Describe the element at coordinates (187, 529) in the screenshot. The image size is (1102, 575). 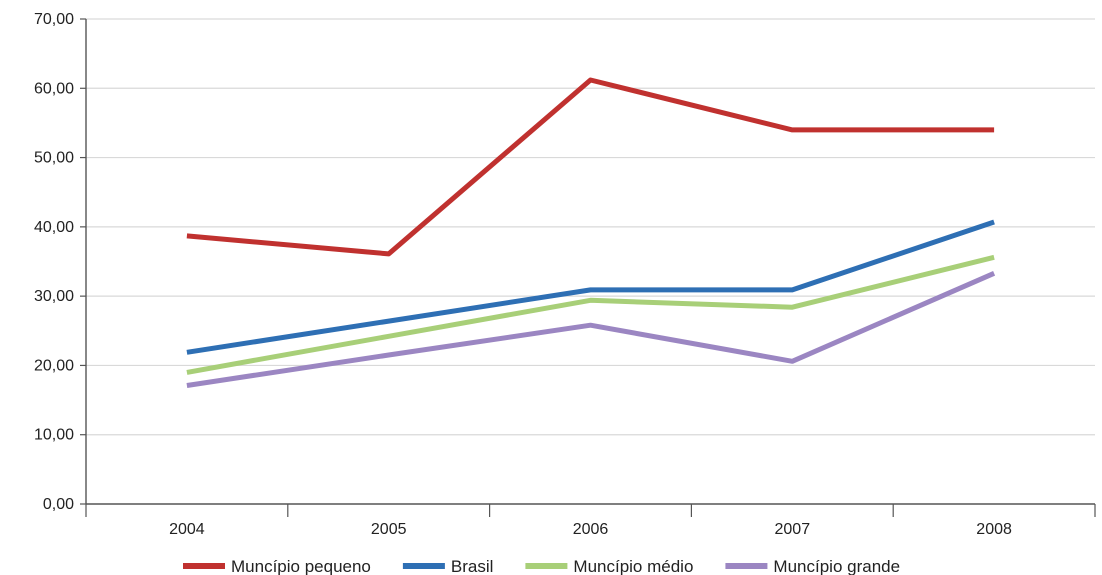
I see `x-tick-label: 2004` at that location.